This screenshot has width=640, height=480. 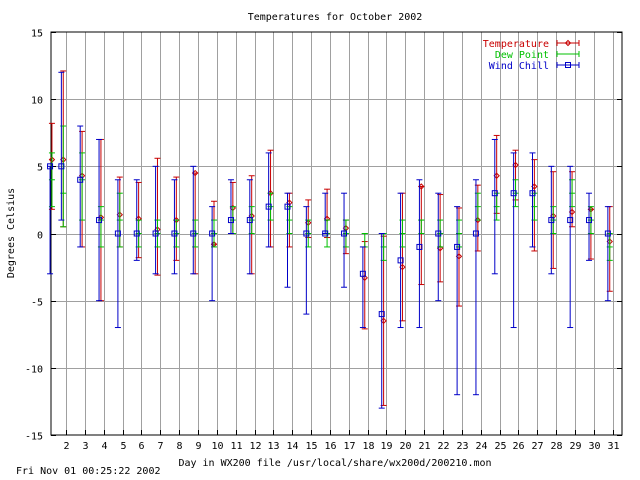 What do you see at coordinates (335, 17) in the screenshot?
I see `chart-title: Temperatures for October 2002` at bounding box center [335, 17].